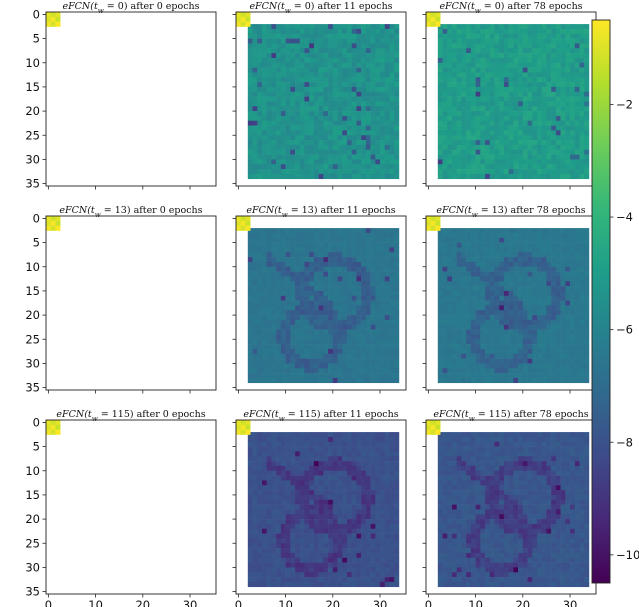 This screenshot has height=607, width=639. I want to click on panel-title-part: (t, so click(278, 210).